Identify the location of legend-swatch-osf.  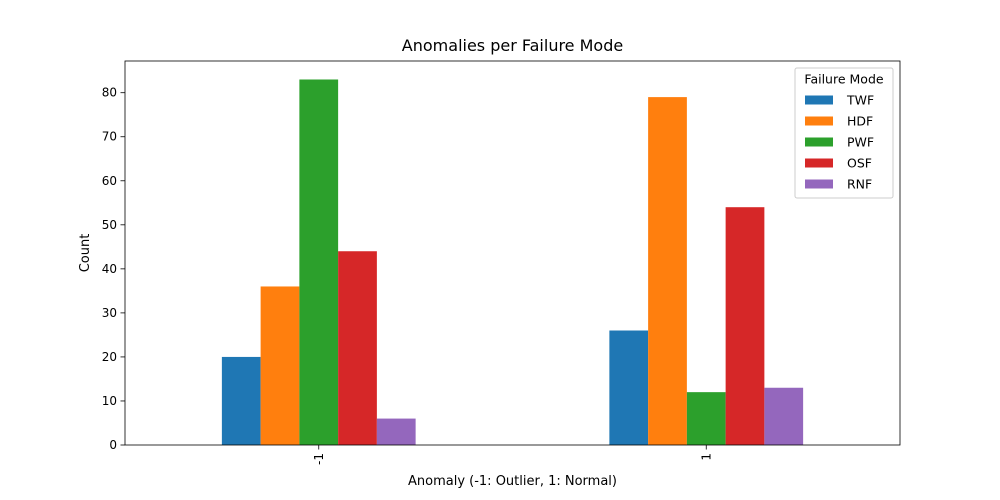
(819, 163).